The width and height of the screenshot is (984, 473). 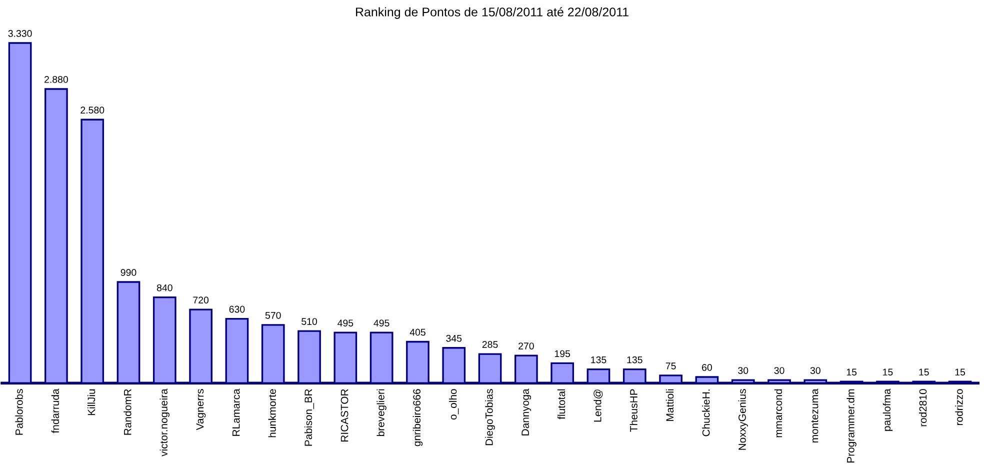 What do you see at coordinates (237, 309) in the screenshot?
I see `data-label: 630` at bounding box center [237, 309].